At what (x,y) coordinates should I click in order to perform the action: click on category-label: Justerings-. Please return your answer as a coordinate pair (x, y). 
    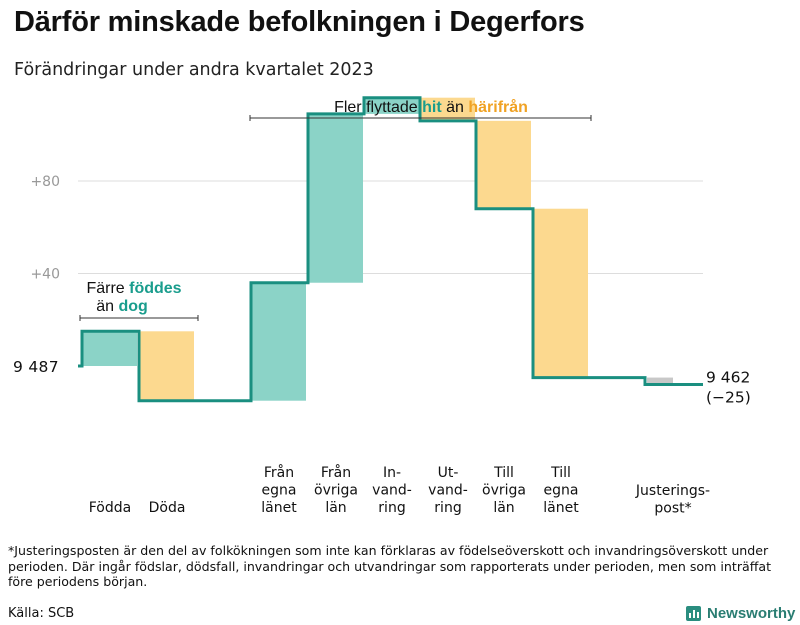
    Looking at the image, I should click on (672, 491).